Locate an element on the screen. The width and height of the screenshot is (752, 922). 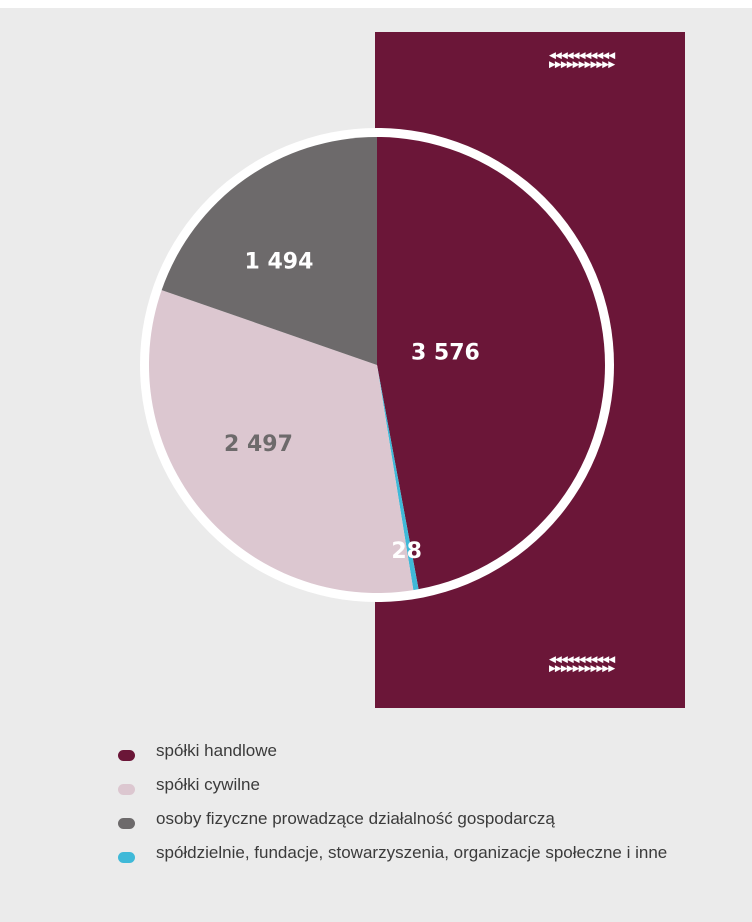
pie-slice-value-label: 1 494 is located at coordinates (279, 261).